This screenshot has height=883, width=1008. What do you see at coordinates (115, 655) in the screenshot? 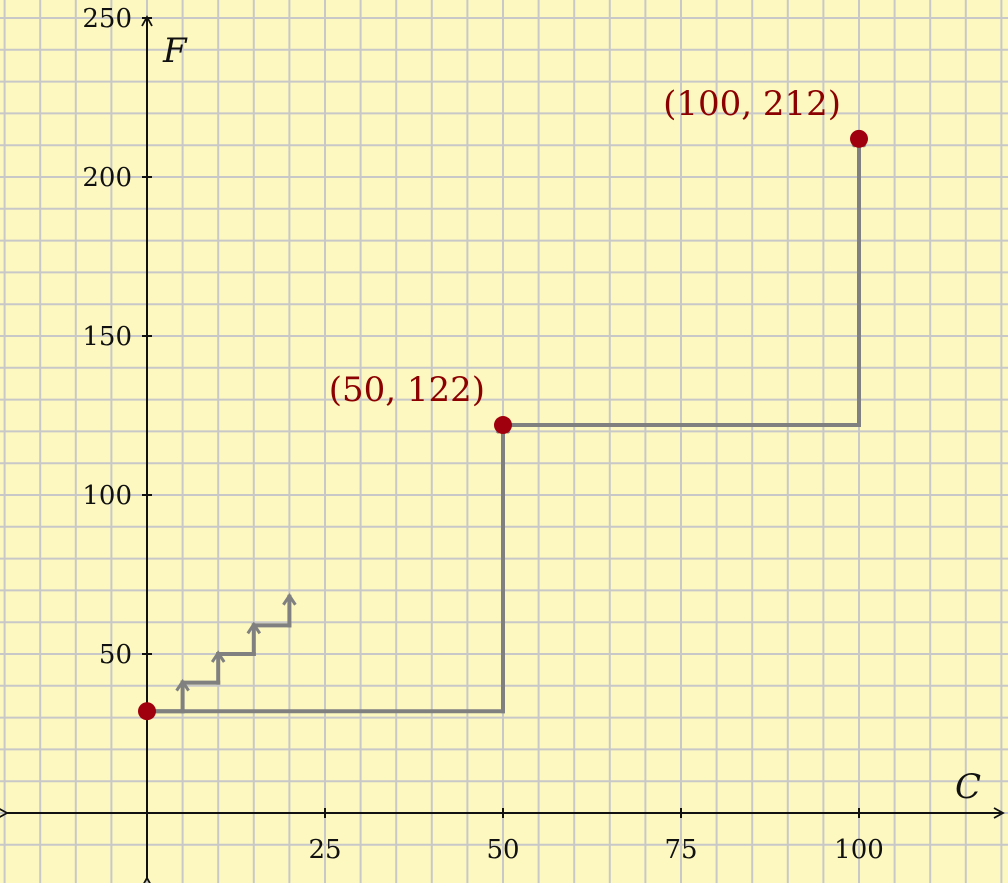
I see `y-tick-label: 50` at bounding box center [115, 655].